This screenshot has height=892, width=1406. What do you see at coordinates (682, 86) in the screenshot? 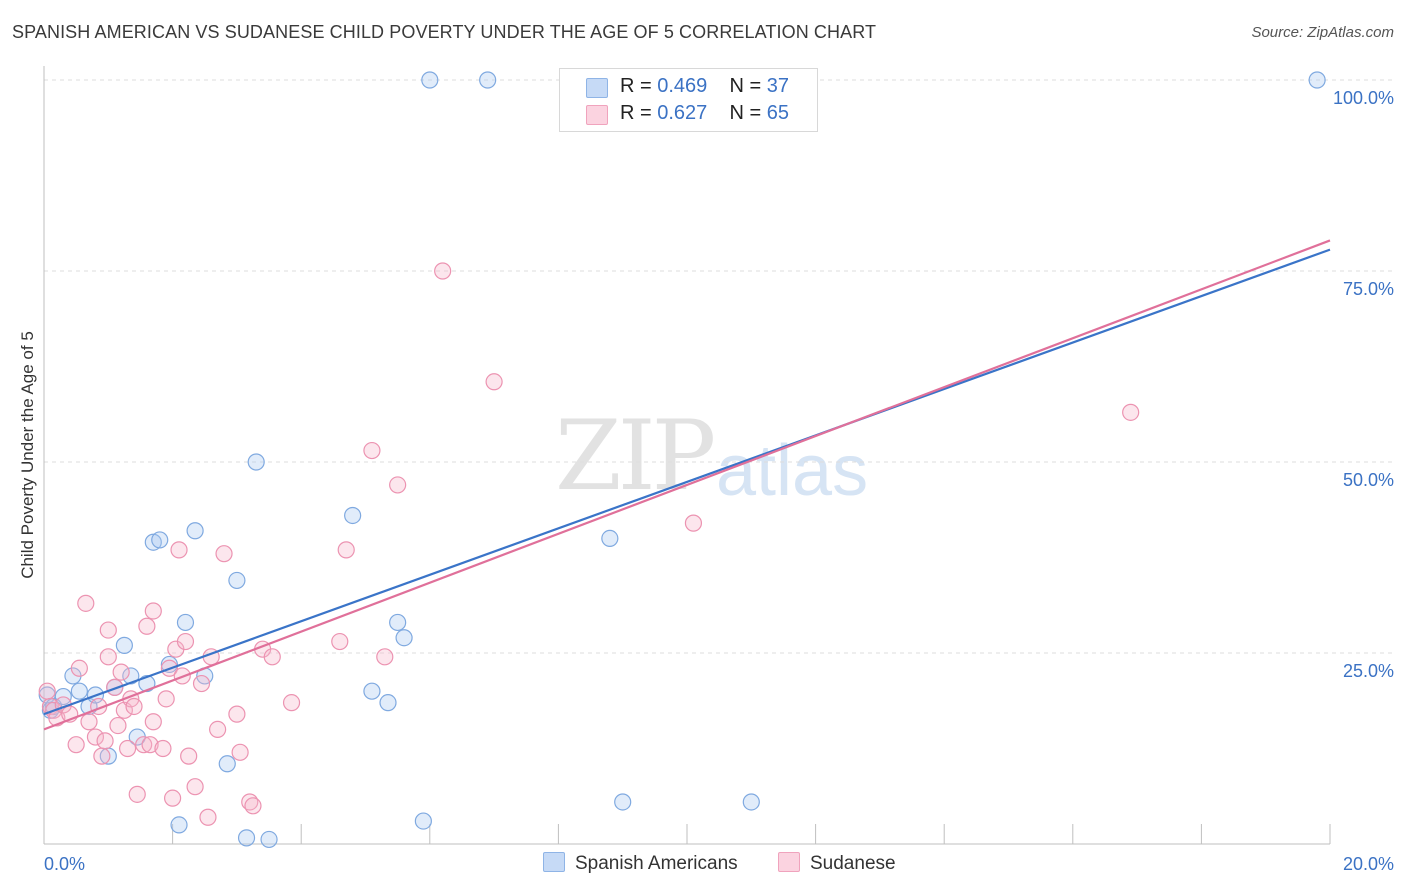
I see `legend-r-value-blue: 0.469` at bounding box center [682, 86].